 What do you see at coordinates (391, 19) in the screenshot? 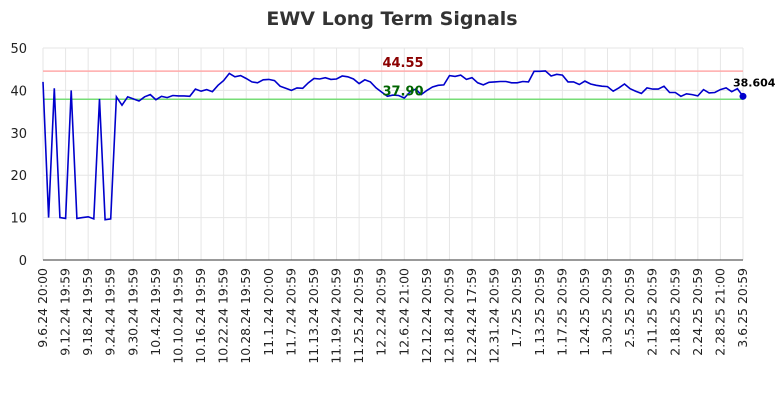
I see `chart-title: EWV Long Term Signals` at bounding box center [391, 19].